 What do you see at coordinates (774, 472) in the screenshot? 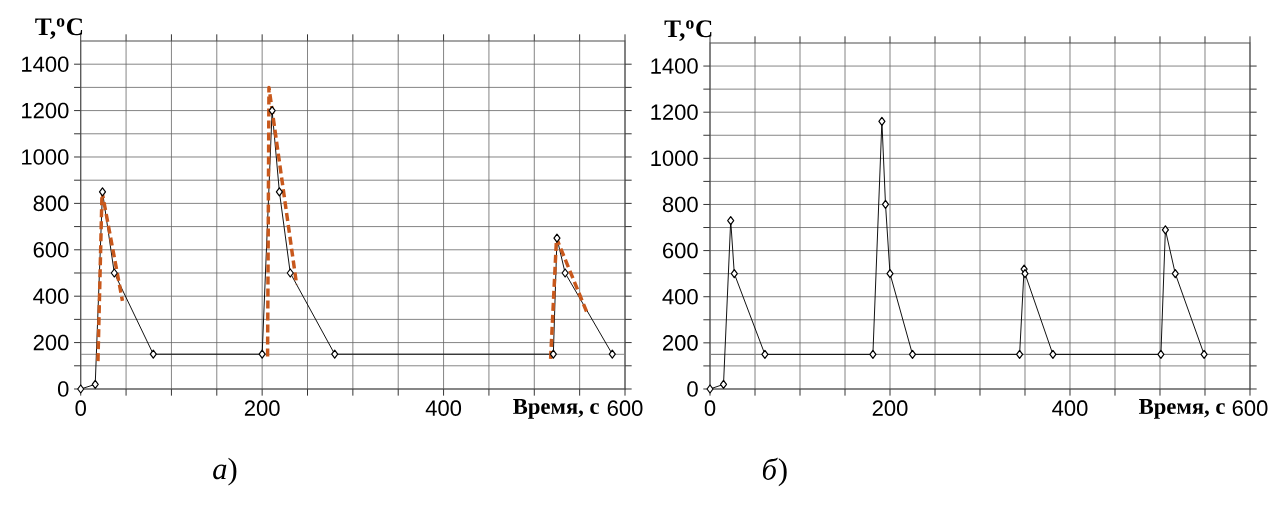
I see `text: б)` at bounding box center [774, 472].